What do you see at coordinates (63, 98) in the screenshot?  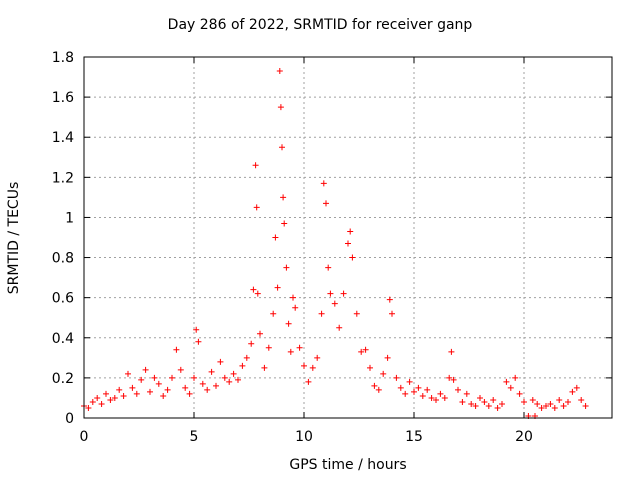 I see `y-tick-label: 1.6` at bounding box center [63, 98].